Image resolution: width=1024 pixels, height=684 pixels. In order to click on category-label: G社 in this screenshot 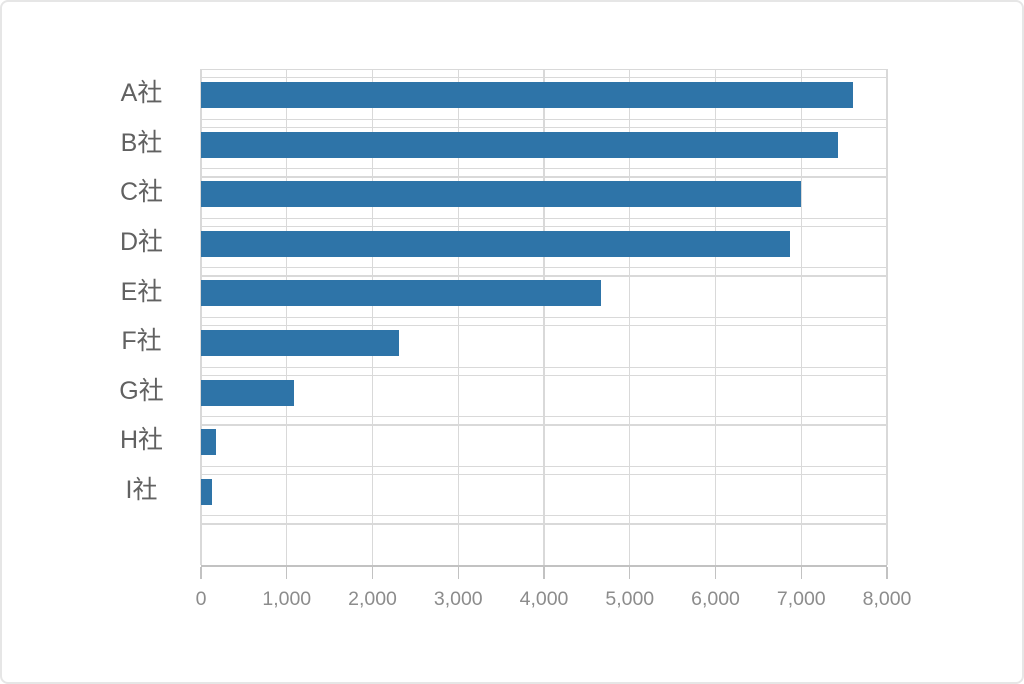, I will do `click(141, 390)`.